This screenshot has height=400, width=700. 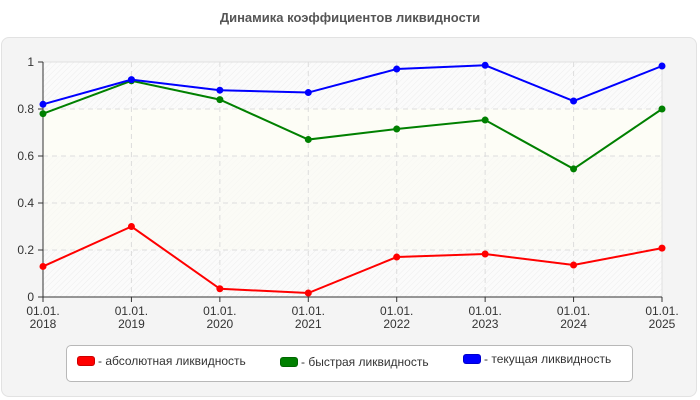 I want to click on y-tick-label: 0.8, so click(x=25, y=109).